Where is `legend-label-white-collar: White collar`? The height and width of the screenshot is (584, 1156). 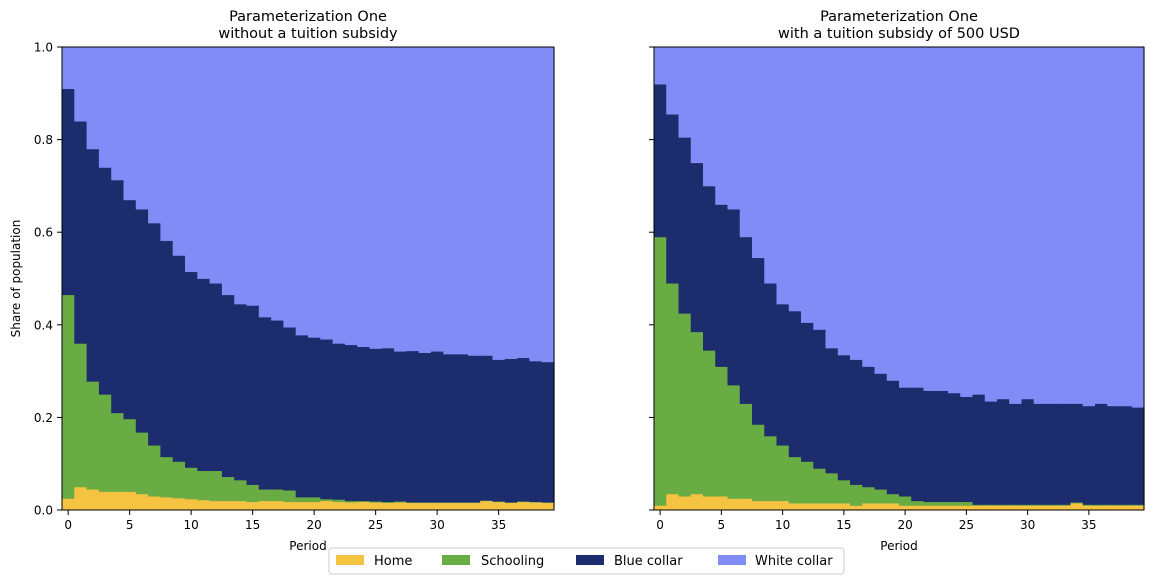 legend-label-white-collar: White collar is located at coordinates (794, 561).